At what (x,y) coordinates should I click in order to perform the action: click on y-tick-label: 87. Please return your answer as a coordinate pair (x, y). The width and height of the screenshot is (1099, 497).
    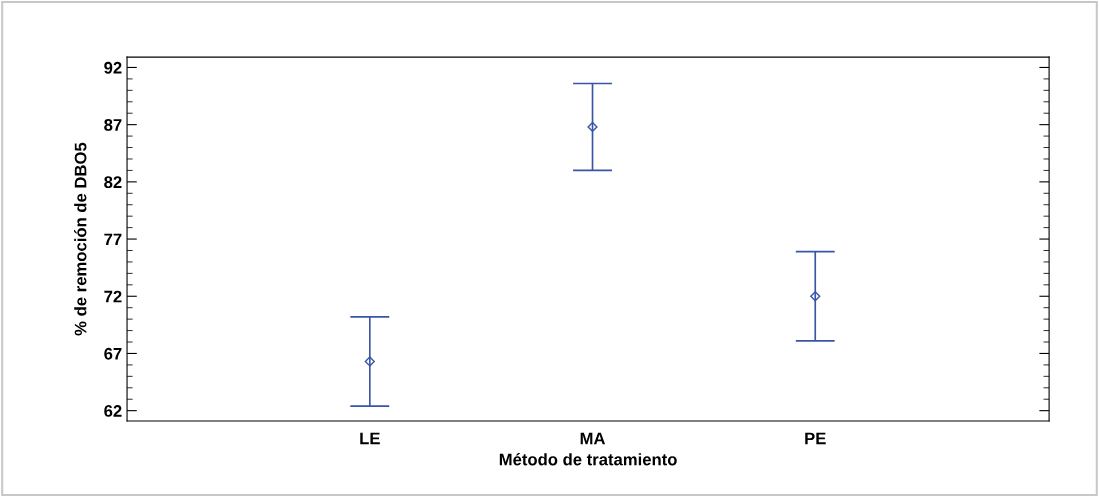
    Looking at the image, I should click on (113, 125).